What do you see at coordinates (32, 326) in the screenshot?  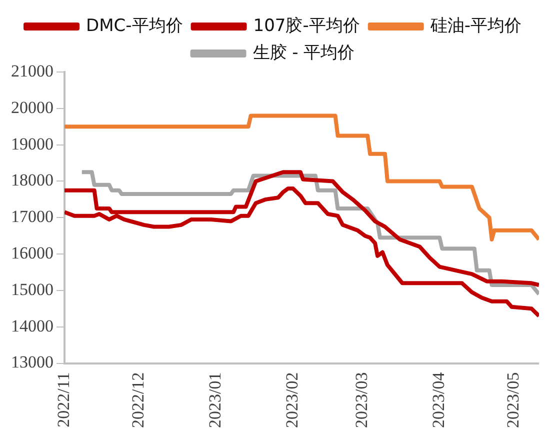 I see `y-tick-label: 14000` at bounding box center [32, 326].